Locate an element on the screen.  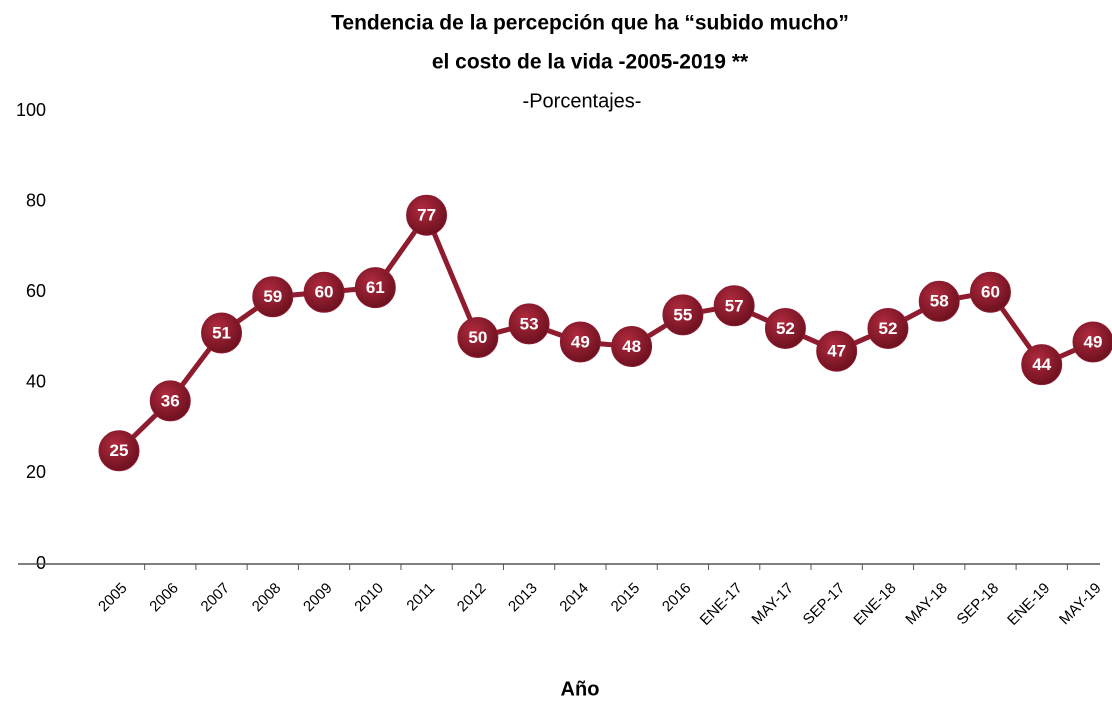
y-tick-label: 60 is located at coordinates (36, 291).